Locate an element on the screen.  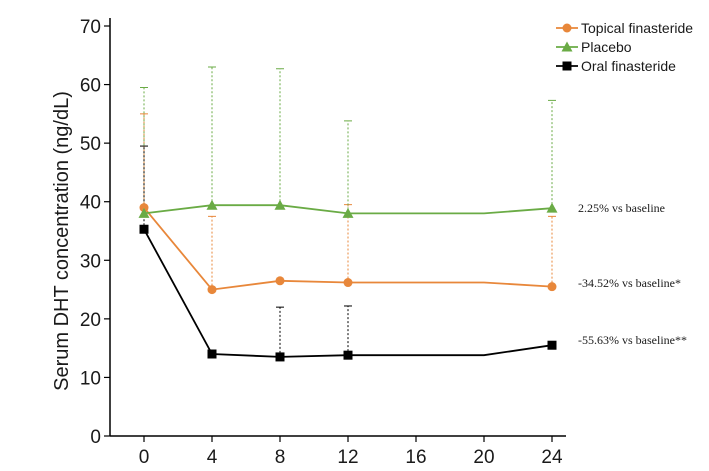
y-tick-label: 0 is located at coordinates (95, 437).